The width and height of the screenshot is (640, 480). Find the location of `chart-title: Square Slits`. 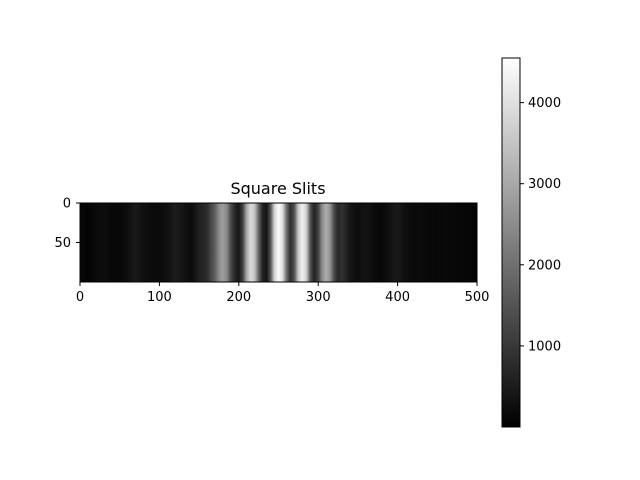

chart-title: Square Slits is located at coordinates (277, 188).